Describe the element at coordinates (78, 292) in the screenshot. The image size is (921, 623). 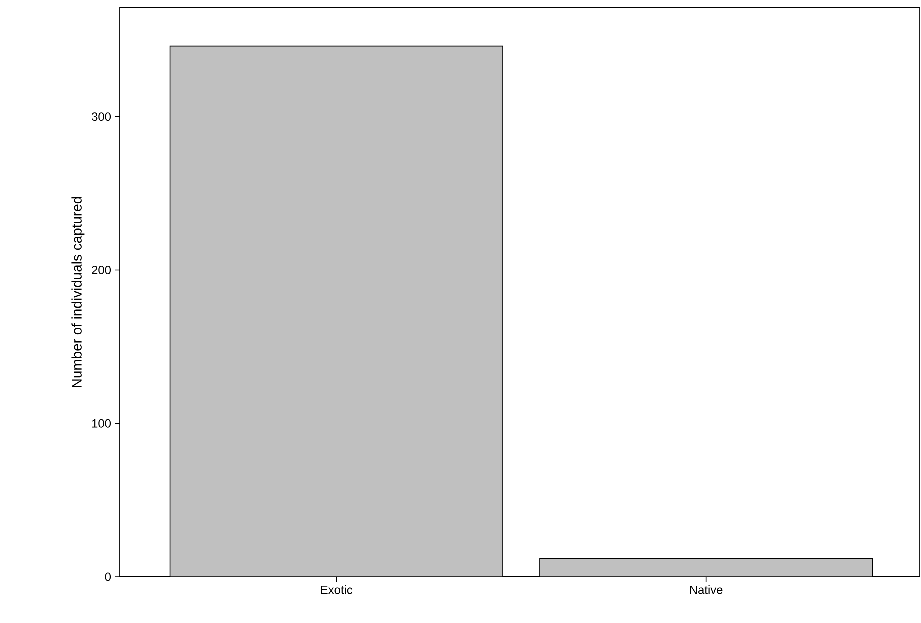
I see `y-axis-title: Number of individuals captured` at that location.